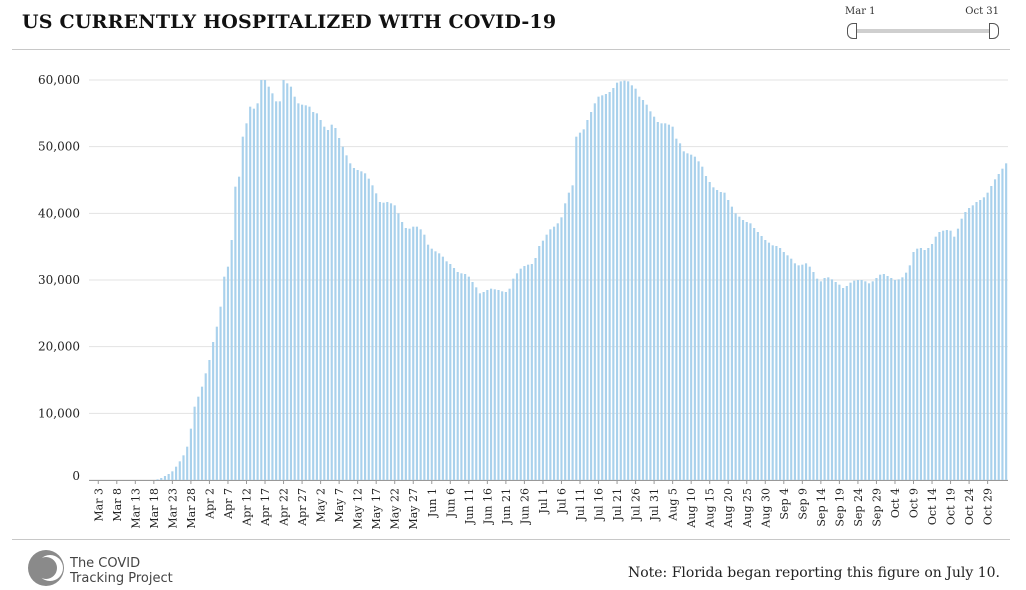 This screenshot has width=1026, height=590. I want to click on x-tick-label: Aug 10, so click(691, 508).